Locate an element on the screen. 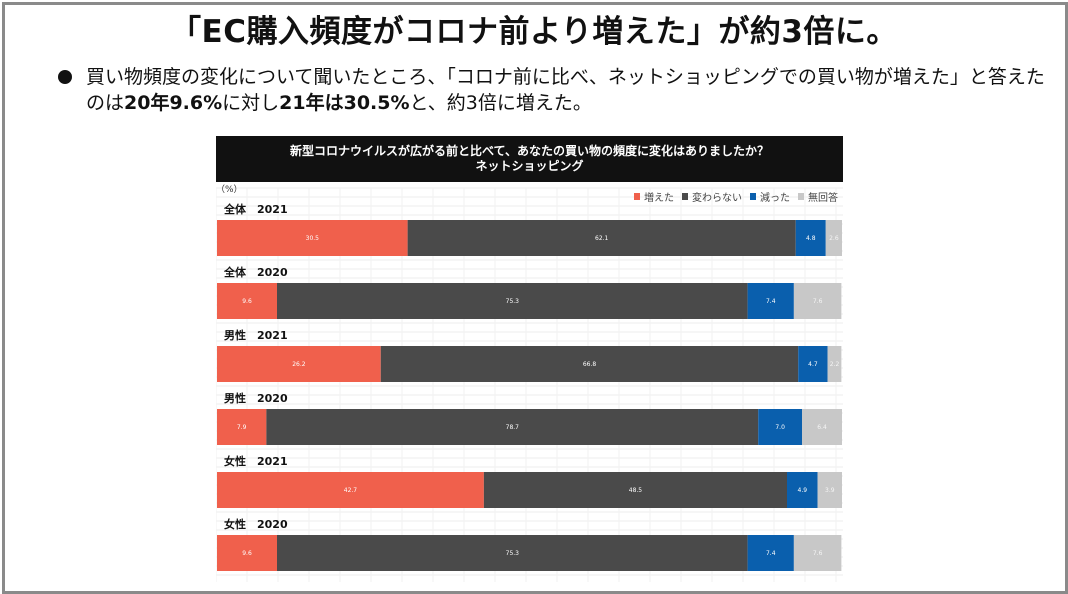 The image size is (1068, 594). legend-label: 減った is located at coordinates (775, 197).